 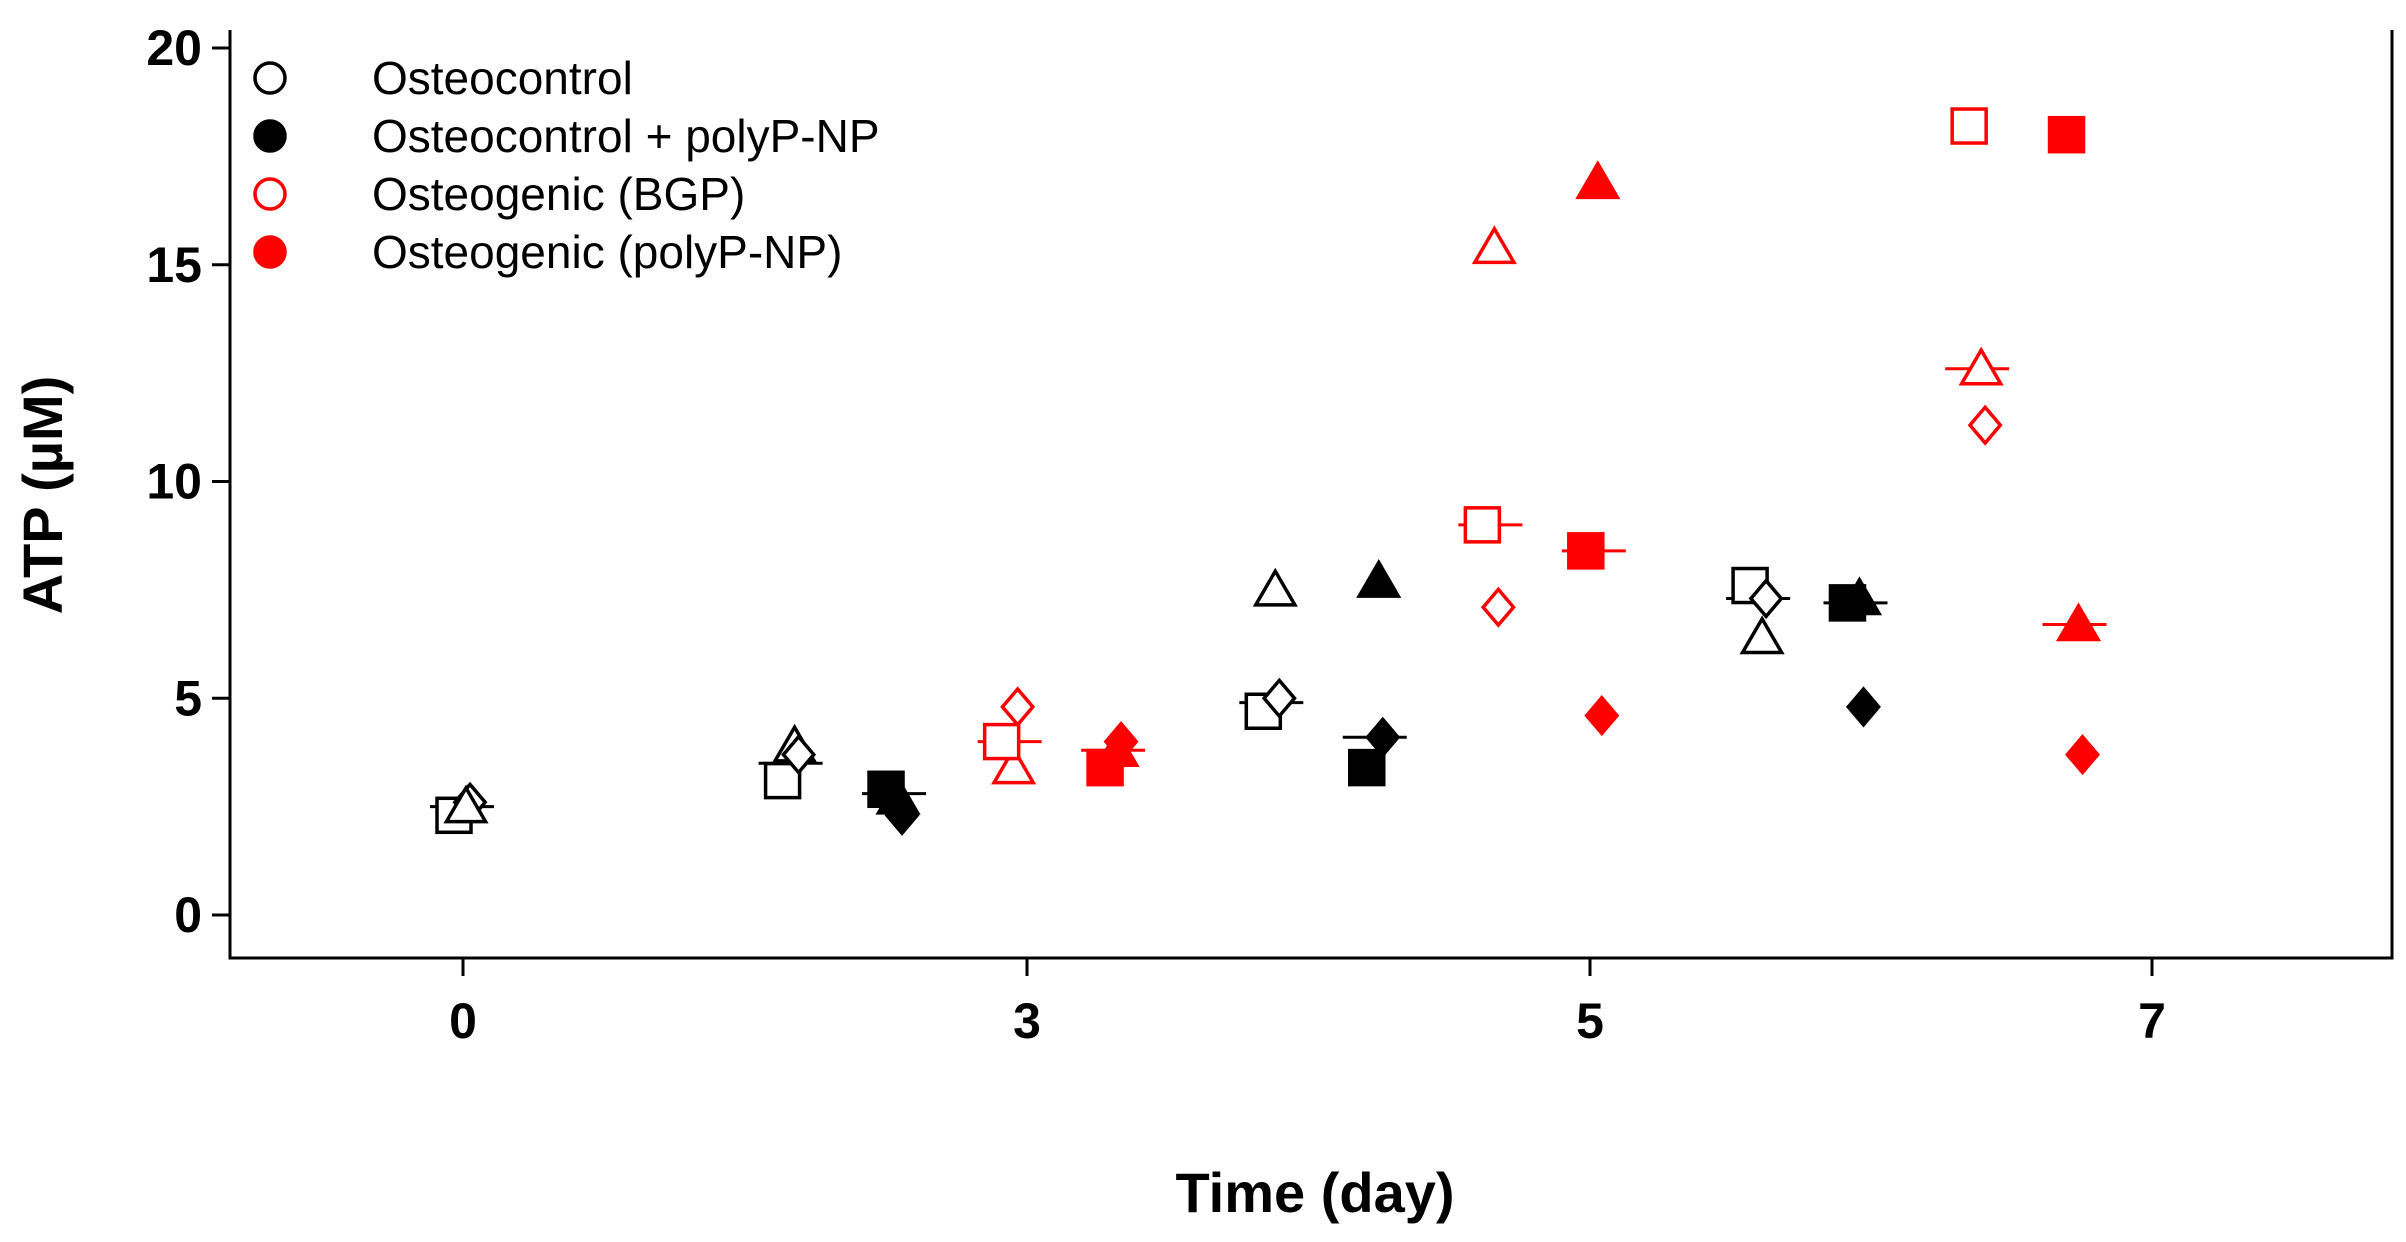 What do you see at coordinates (188, 698) in the screenshot?
I see `y-tick-label: 5` at bounding box center [188, 698].